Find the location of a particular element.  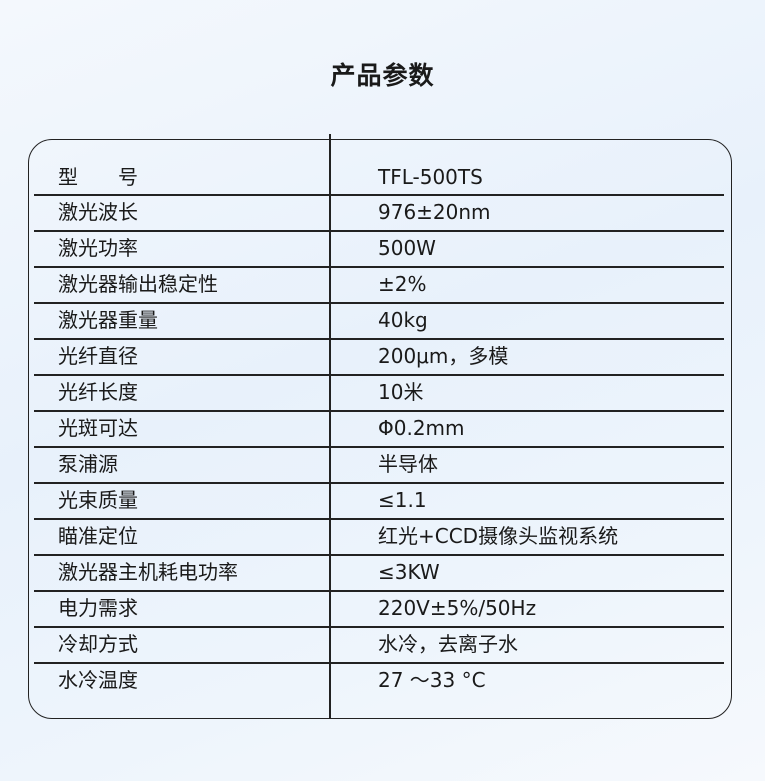

row-value: 40kg is located at coordinates (403, 320).